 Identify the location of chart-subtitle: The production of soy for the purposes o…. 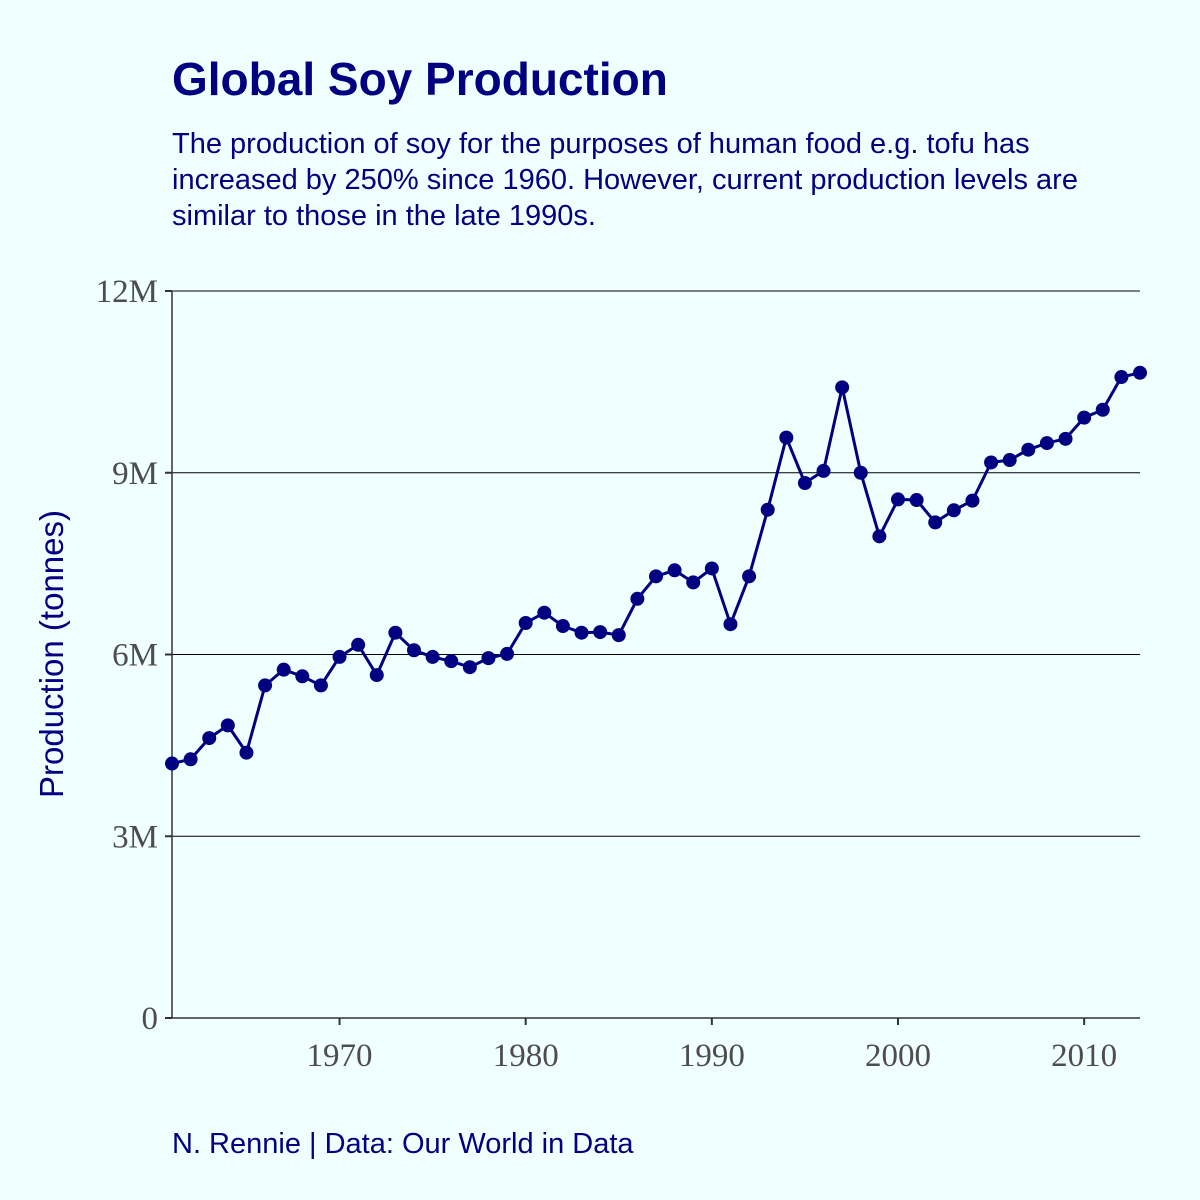
(625, 180).